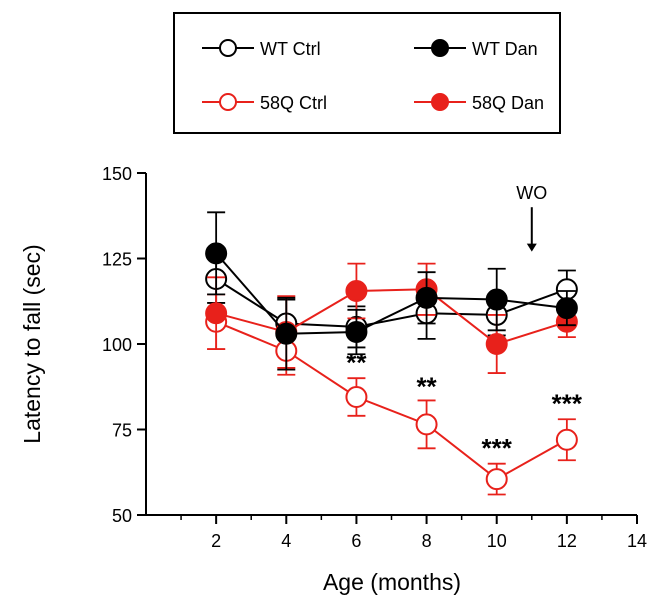 The width and height of the screenshot is (657, 600). I want to click on y-tick-label: 100, so click(117, 345).